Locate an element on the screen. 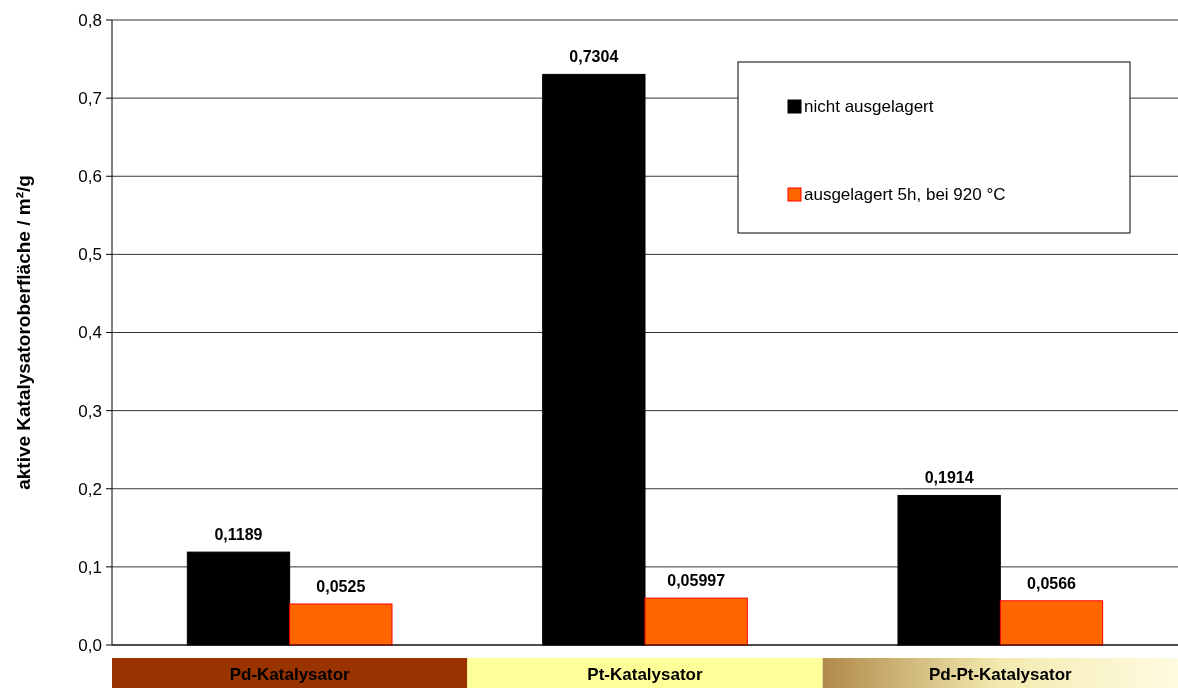 Image resolution: width=1178 pixels, height=688 pixels. data-label: 0,7304 is located at coordinates (594, 57).